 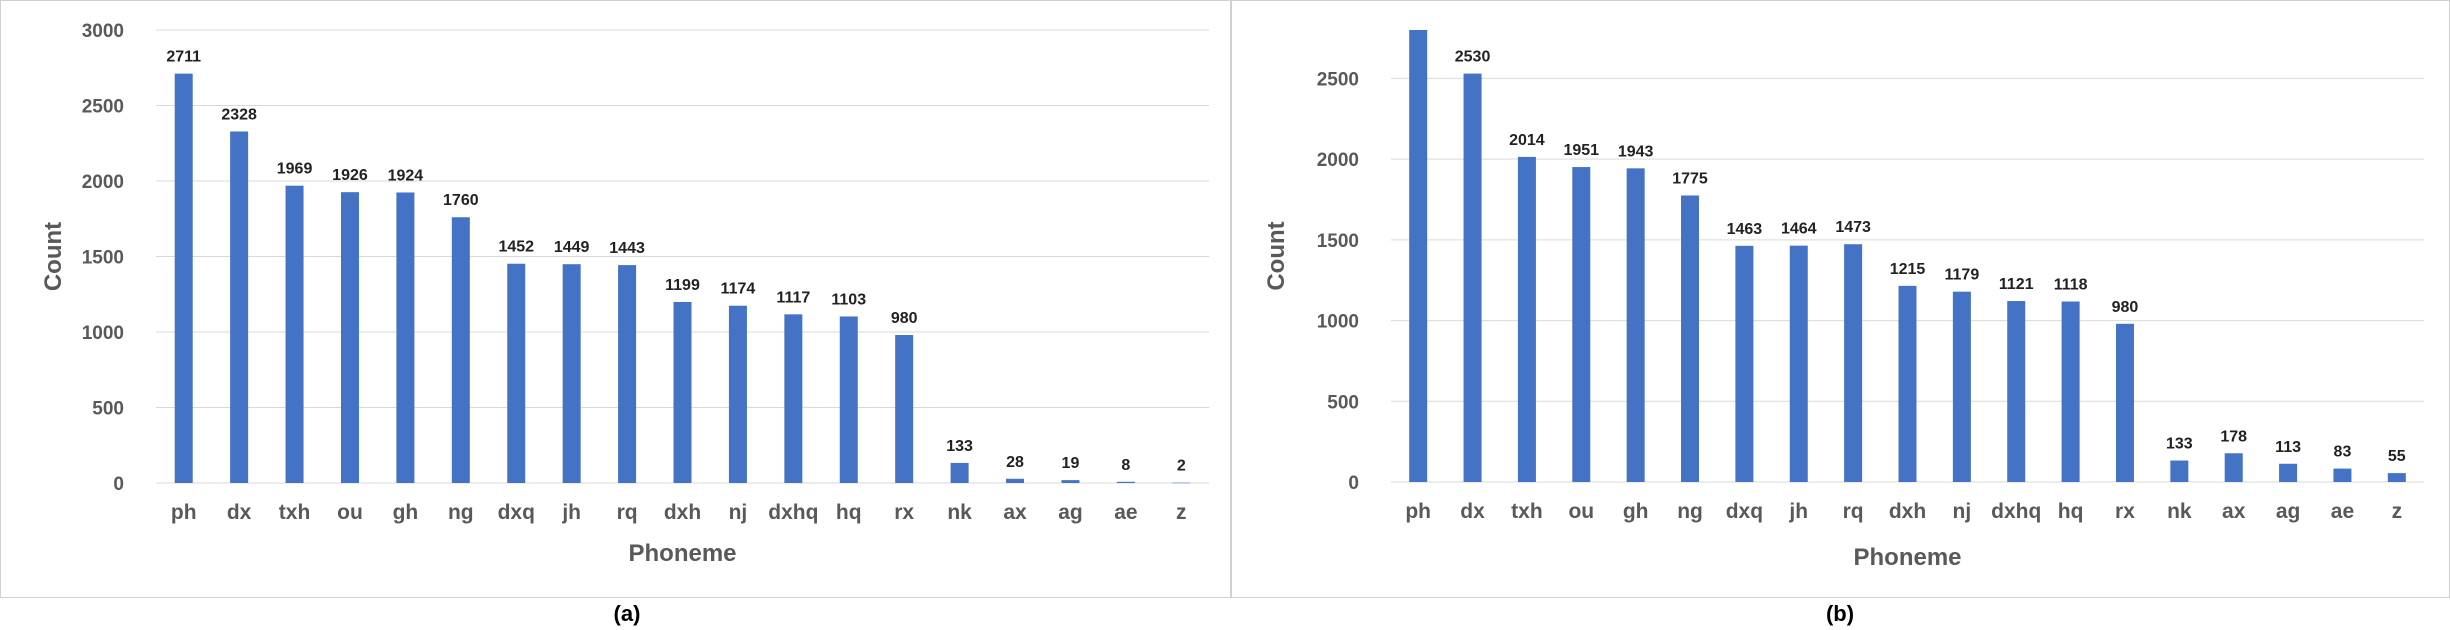 What do you see at coordinates (2071, 285) in the screenshot?
I see `data-label: 1118` at bounding box center [2071, 285].